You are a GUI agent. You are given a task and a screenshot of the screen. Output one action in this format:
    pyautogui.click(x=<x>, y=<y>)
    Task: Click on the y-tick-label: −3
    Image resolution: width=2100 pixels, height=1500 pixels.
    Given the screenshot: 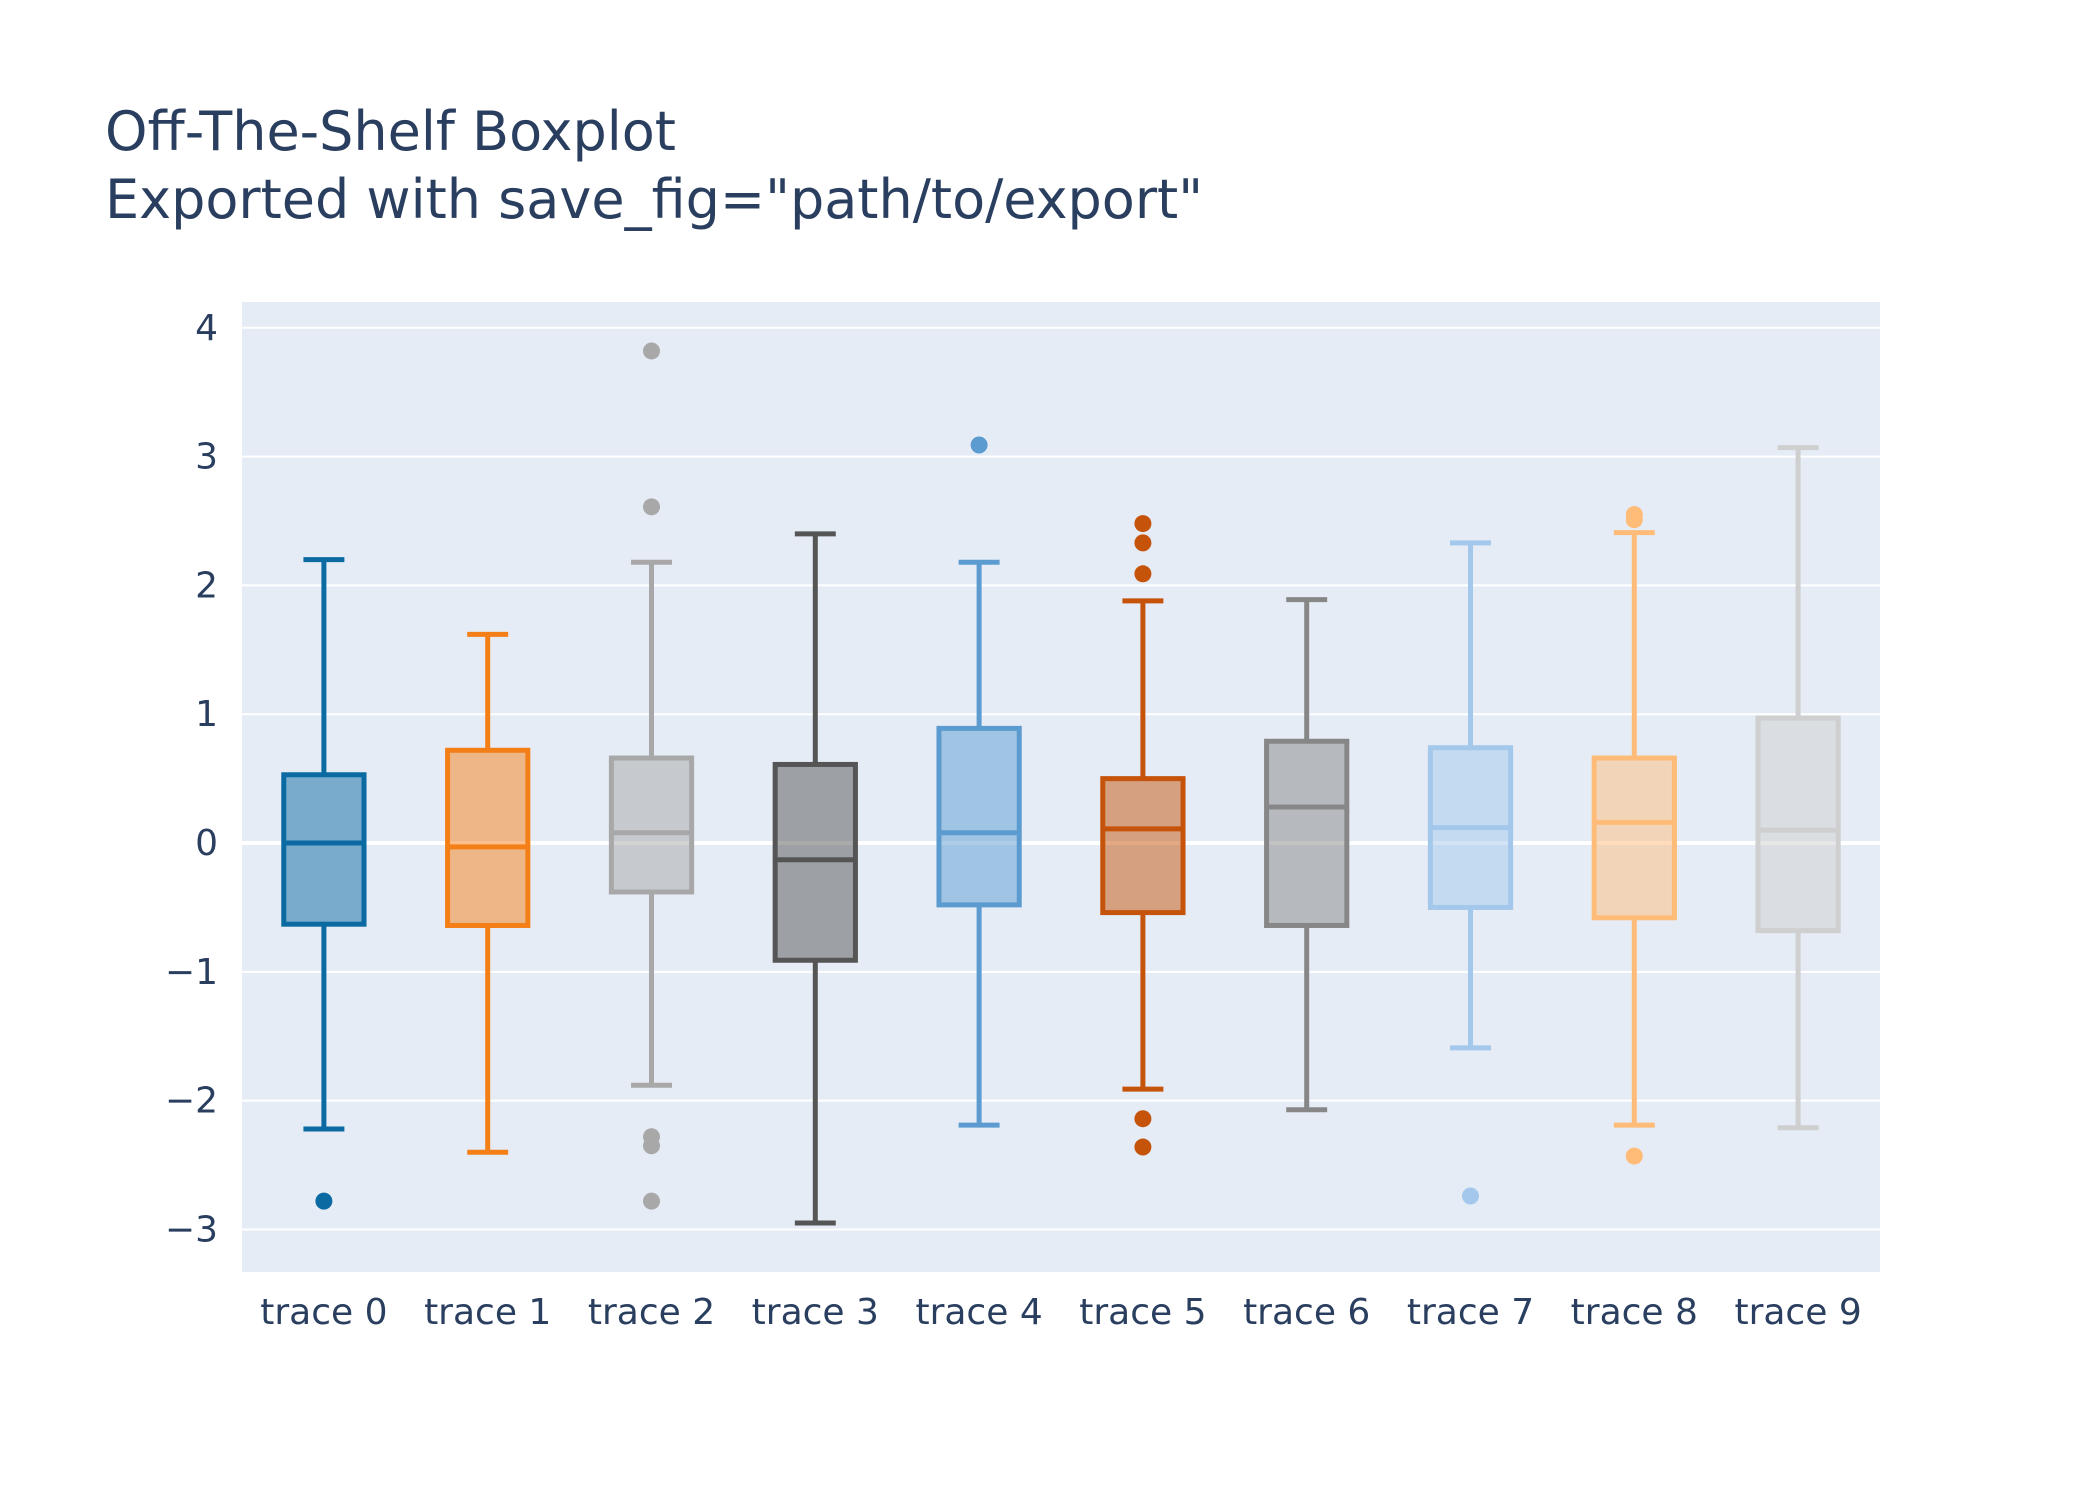 What is the action you would take?
    pyautogui.click(x=191, y=1229)
    